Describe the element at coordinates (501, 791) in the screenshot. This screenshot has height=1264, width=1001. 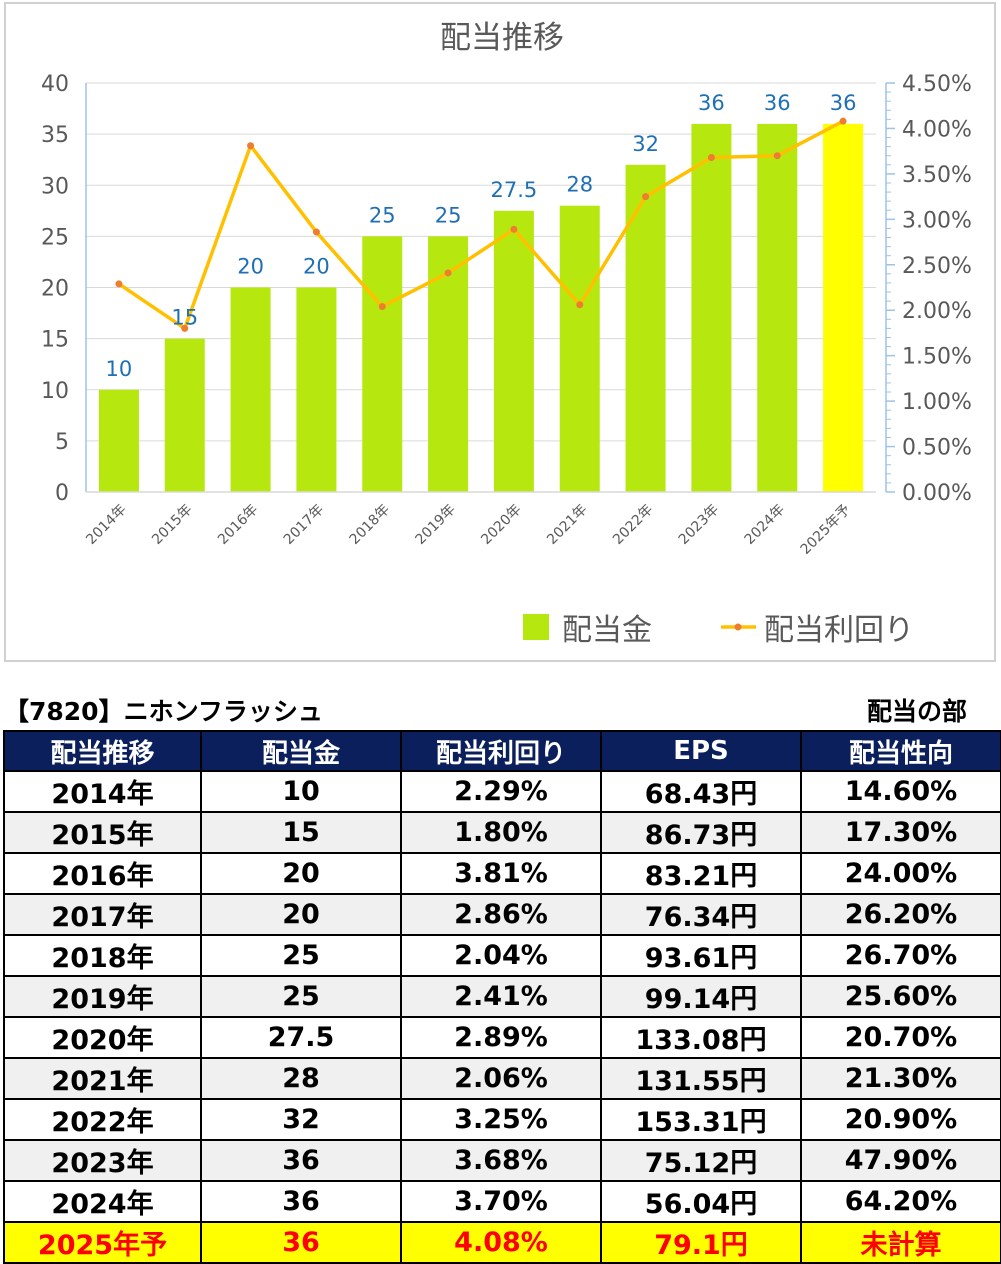
I see `table-cell: 2.29%` at that location.